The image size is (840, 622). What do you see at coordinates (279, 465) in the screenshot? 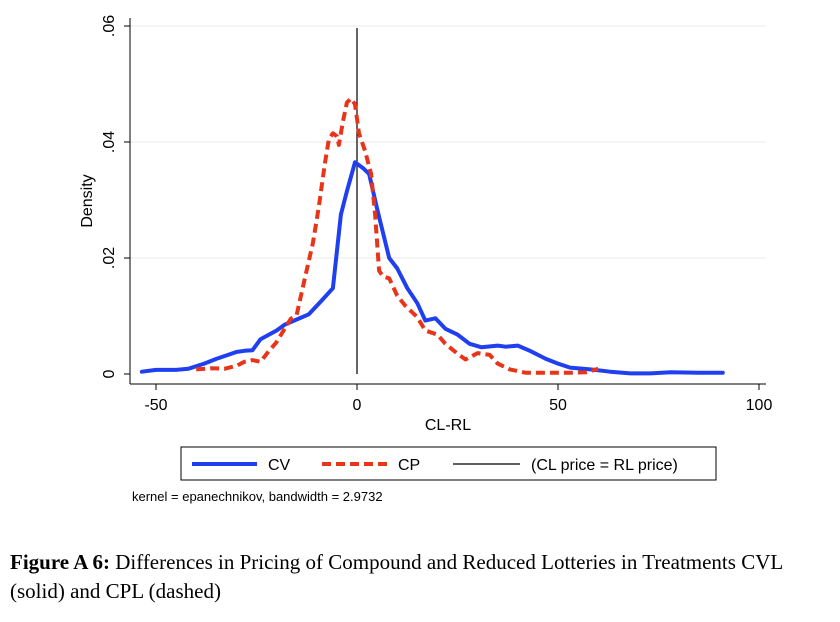
I see `legend-label-cv: CV` at bounding box center [279, 465].